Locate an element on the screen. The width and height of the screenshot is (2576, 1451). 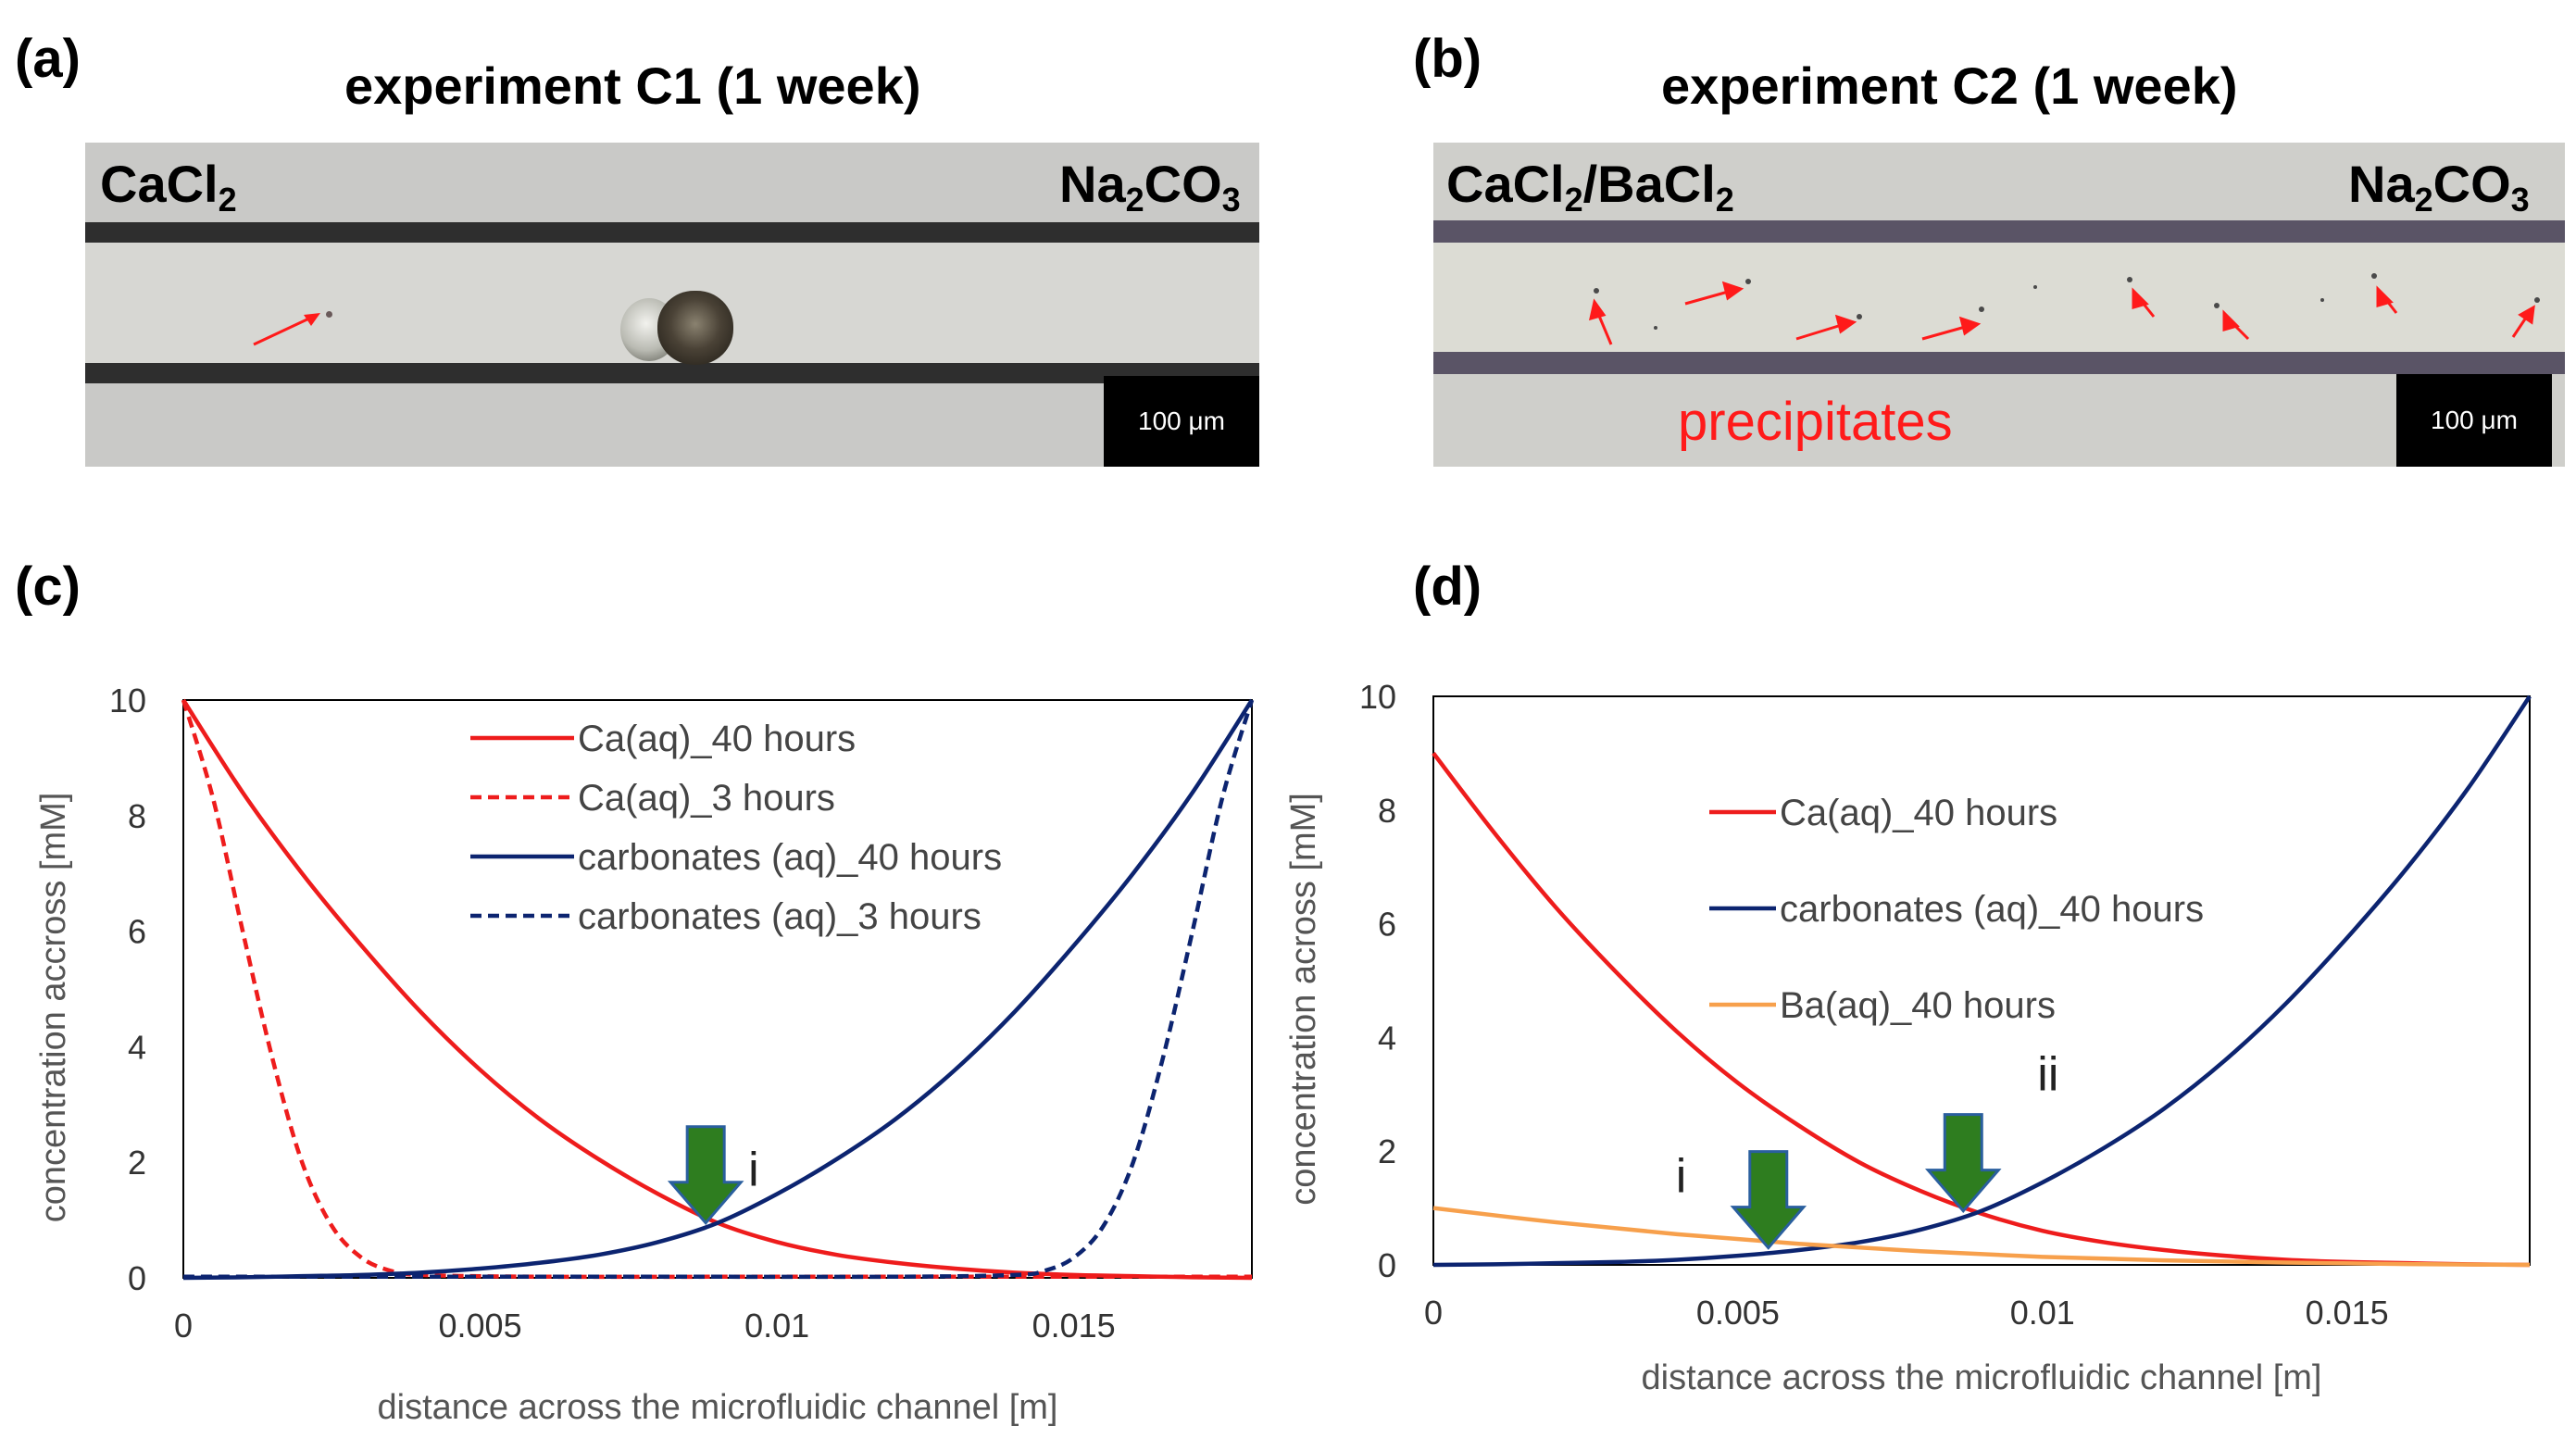
label-na2co3-b: Na2CO3 is located at coordinates (2439, 187).